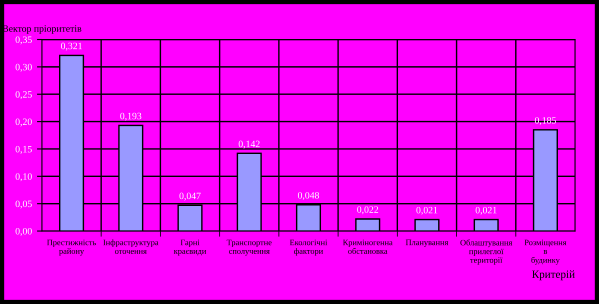 This screenshot has width=599, height=304. I want to click on y-tick-label: 0,25, so click(24, 95).